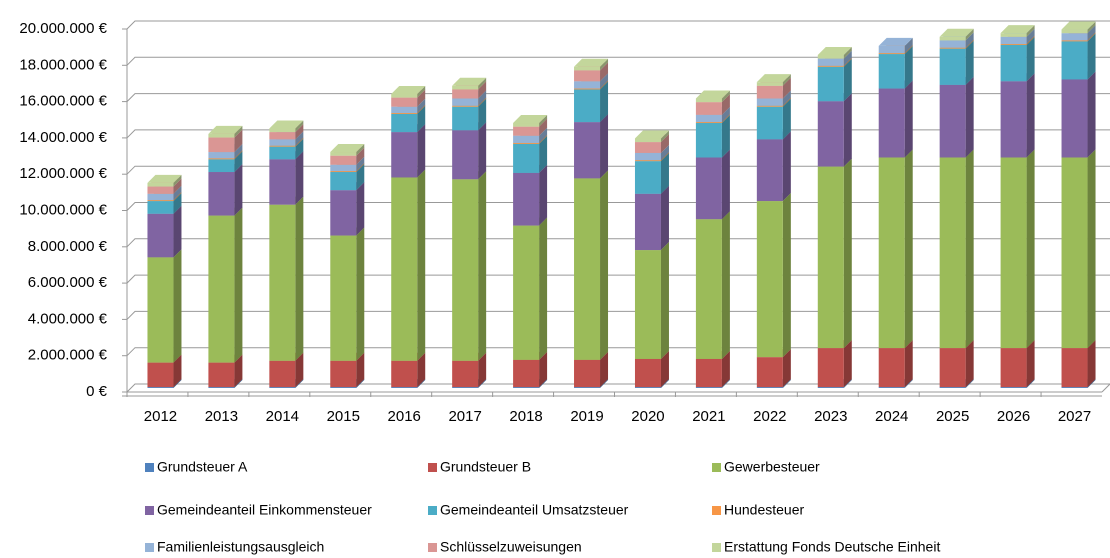 The image size is (1110, 558). I want to click on legend-label: Grundsteuer B, so click(485, 467).